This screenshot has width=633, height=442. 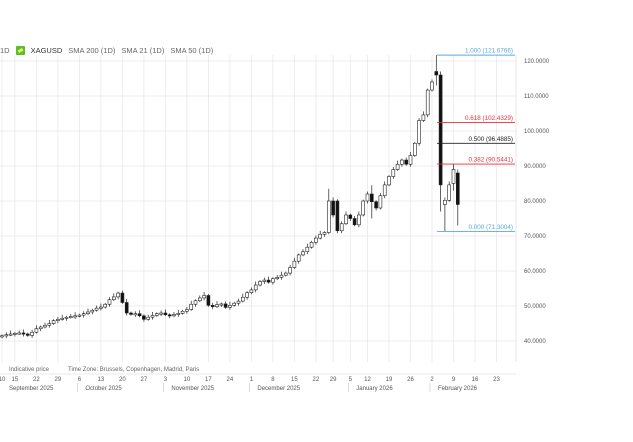 What do you see at coordinates (273, 380) in the screenshot?
I see `x-day-label: 8` at bounding box center [273, 380].